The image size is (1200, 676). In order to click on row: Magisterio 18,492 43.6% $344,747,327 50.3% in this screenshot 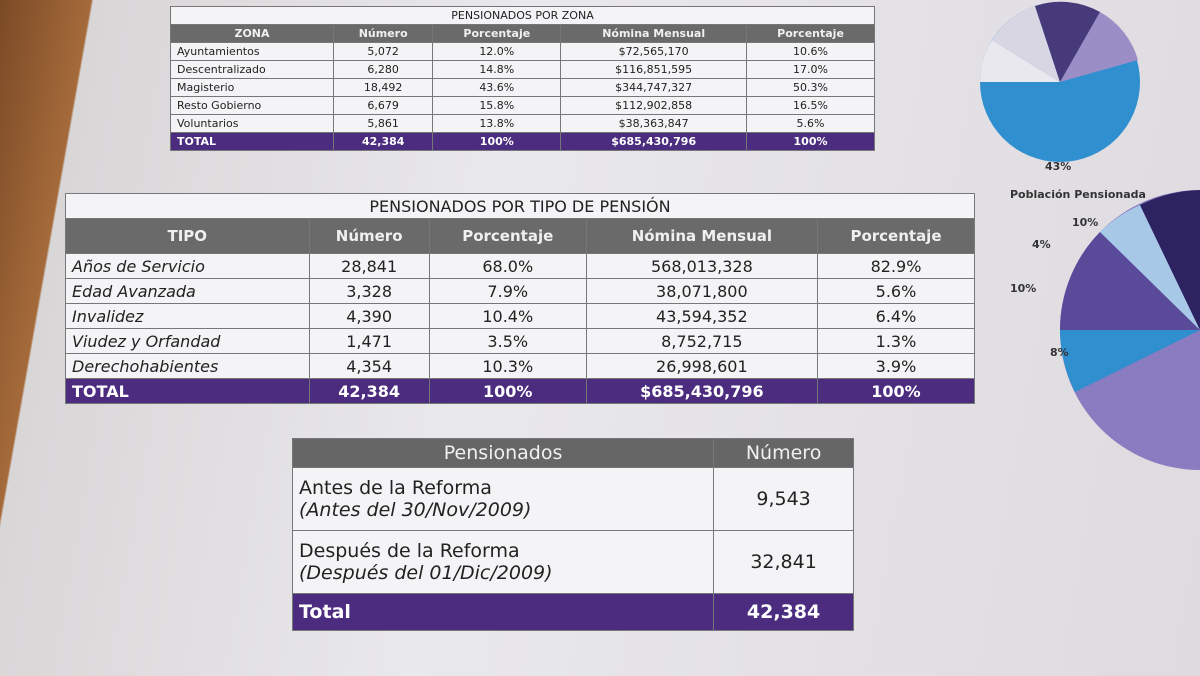, I will do `click(522, 87)`.